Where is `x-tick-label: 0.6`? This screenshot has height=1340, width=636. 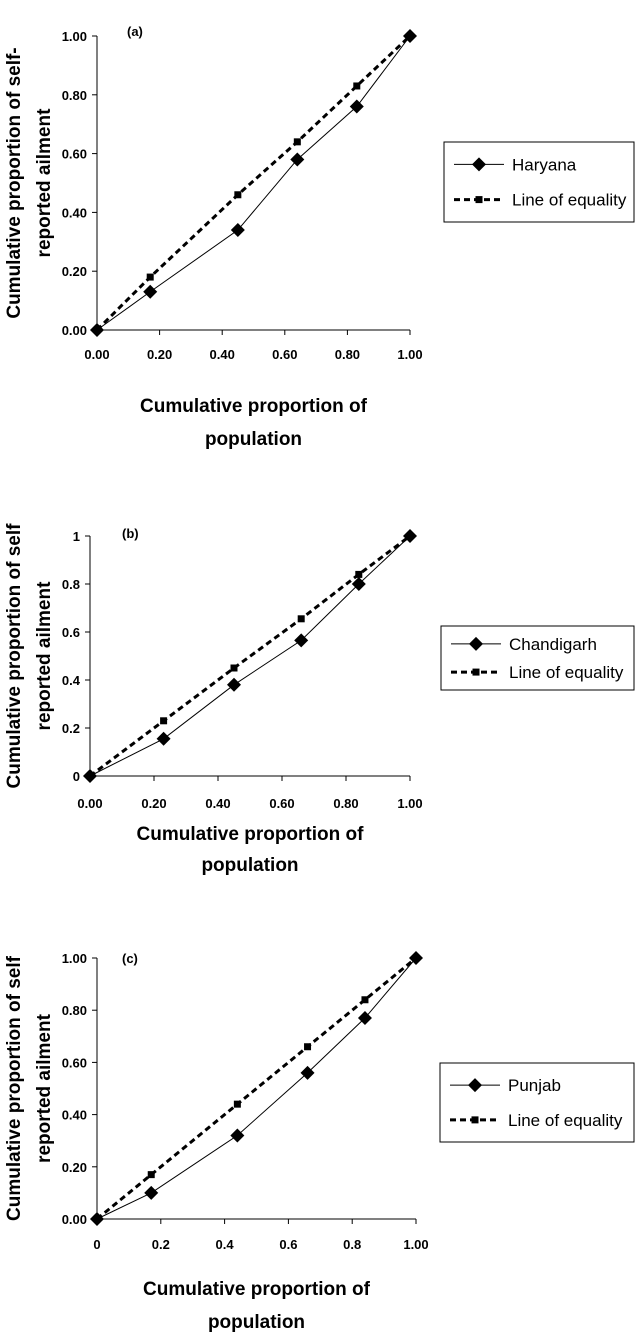 x-tick-label: 0.6 is located at coordinates (288, 1244).